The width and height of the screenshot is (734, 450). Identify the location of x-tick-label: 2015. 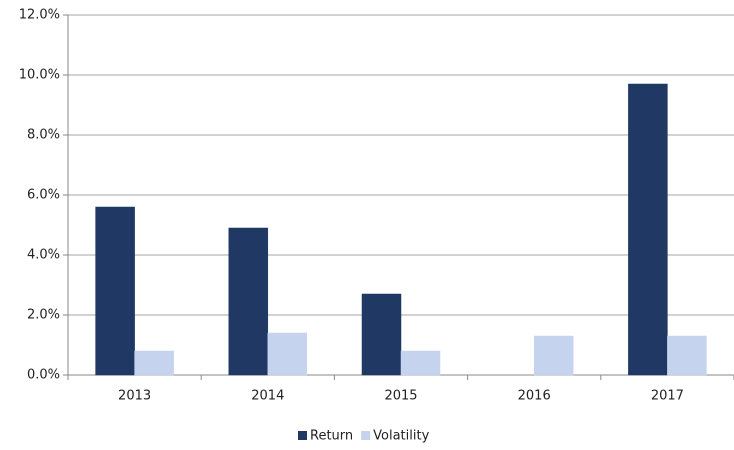
(400, 396).